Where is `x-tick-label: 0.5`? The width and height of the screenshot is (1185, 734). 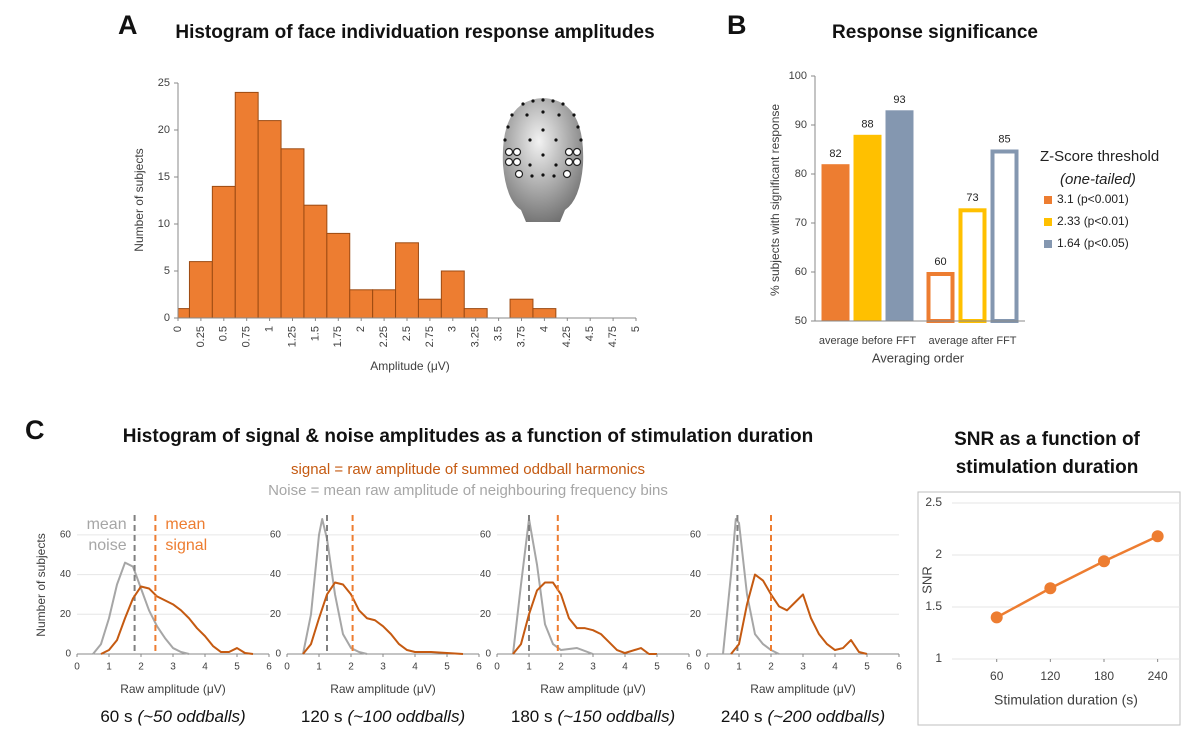
x-tick-label: 0.5 is located at coordinates (224, 333).